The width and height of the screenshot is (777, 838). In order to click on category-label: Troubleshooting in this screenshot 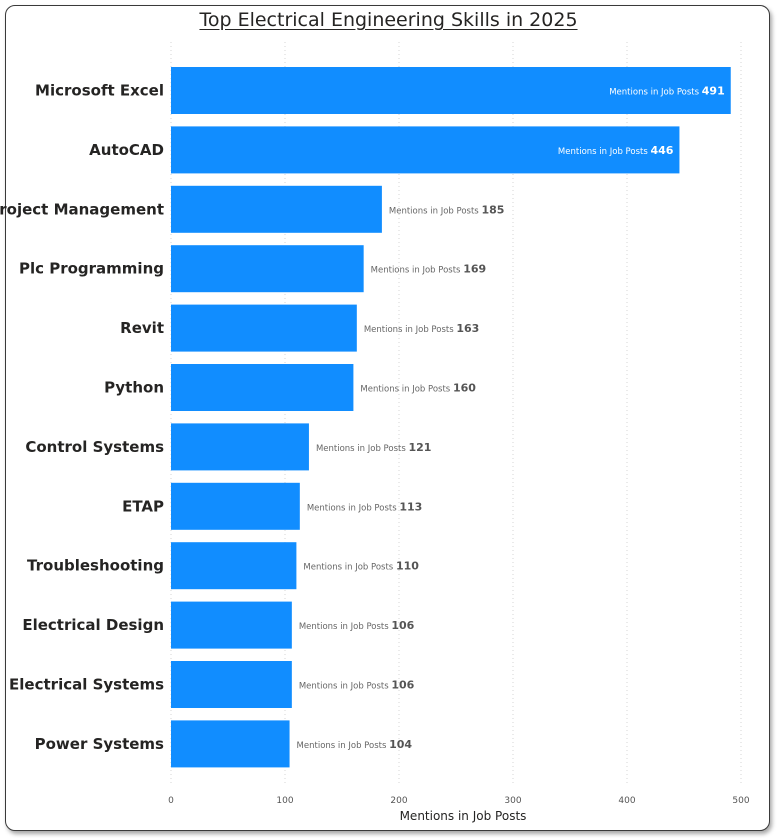, I will do `click(95, 566)`.